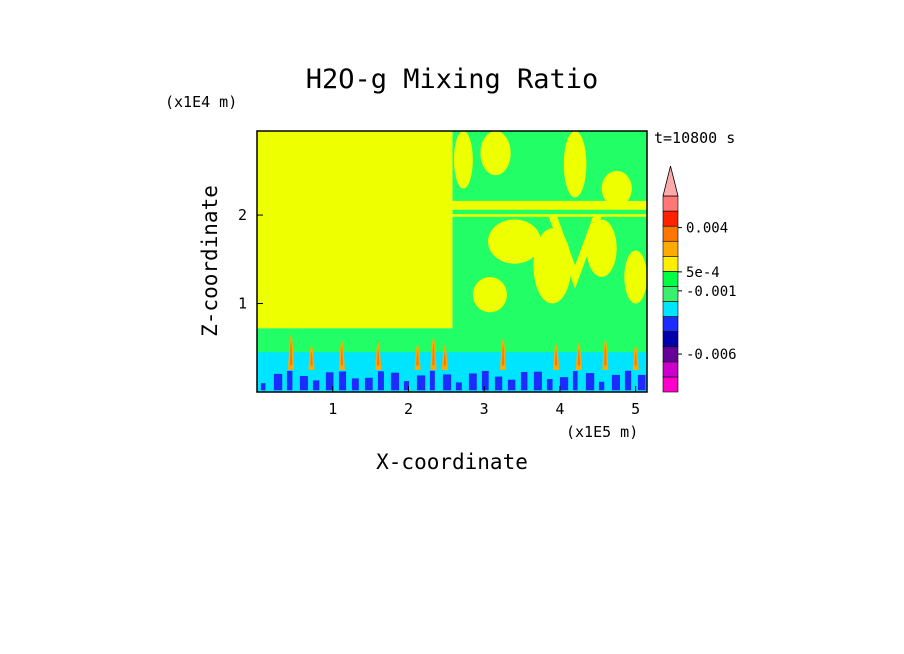 This screenshot has height=654, width=904. Describe the element at coordinates (707, 229) in the screenshot. I see `colorbar-label: 0.004` at that location.